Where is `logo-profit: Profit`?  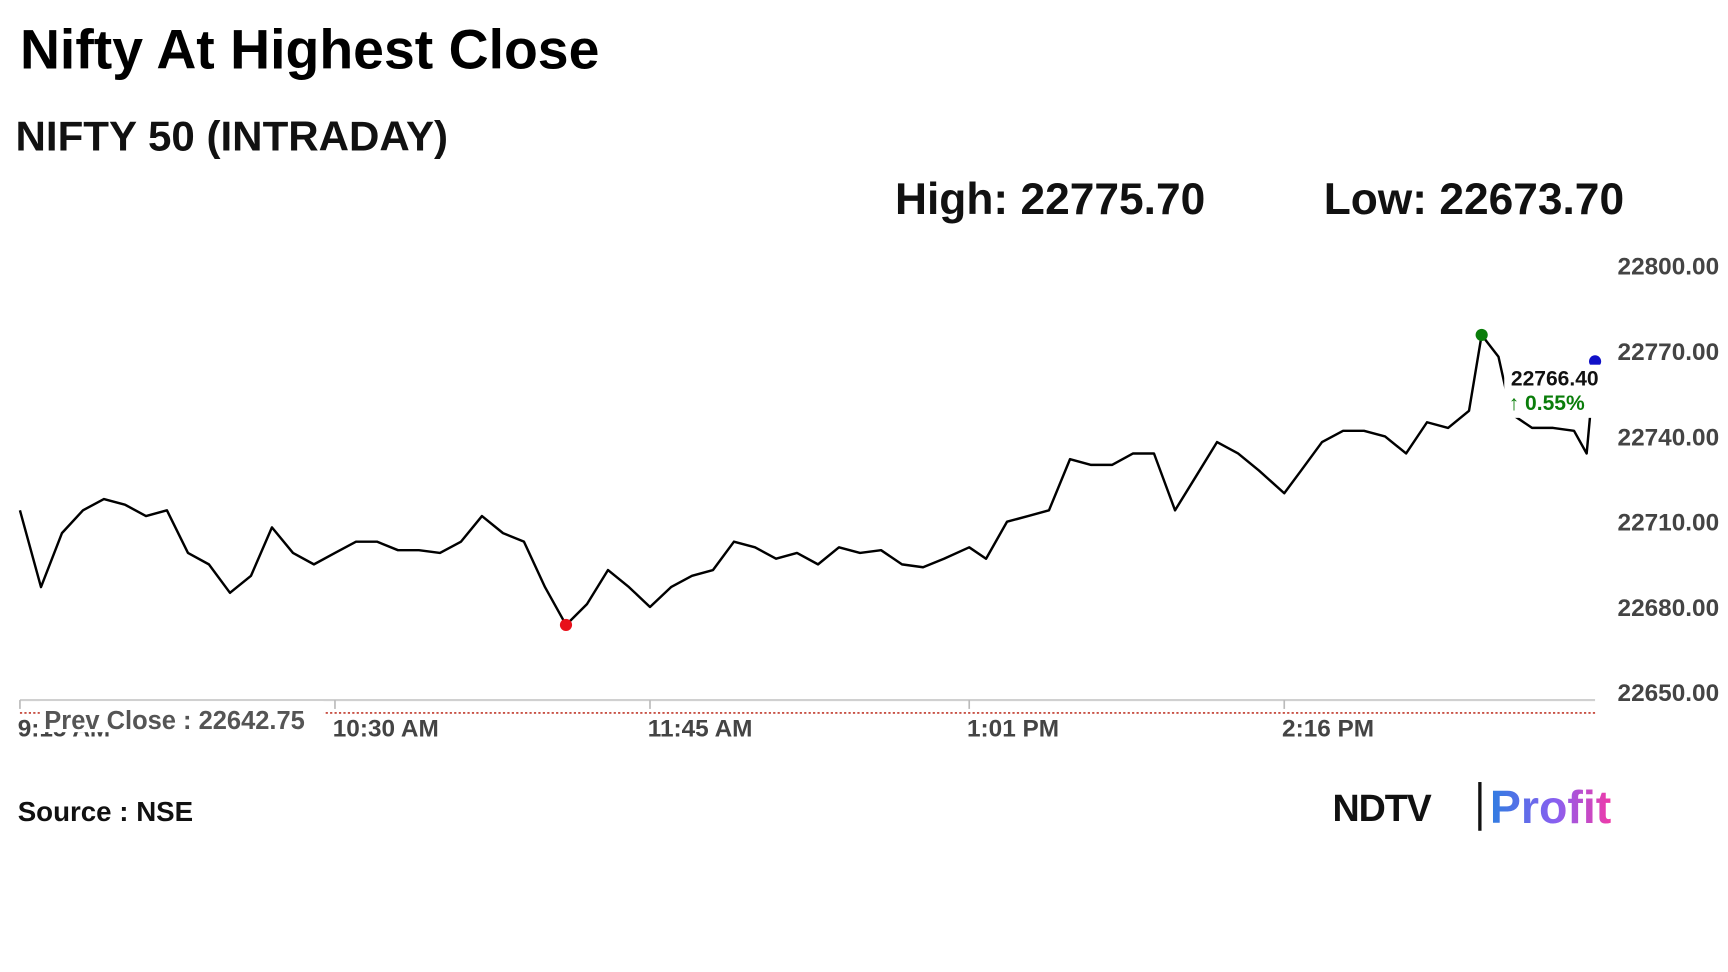
logo-profit: Profit is located at coordinates (1550, 807).